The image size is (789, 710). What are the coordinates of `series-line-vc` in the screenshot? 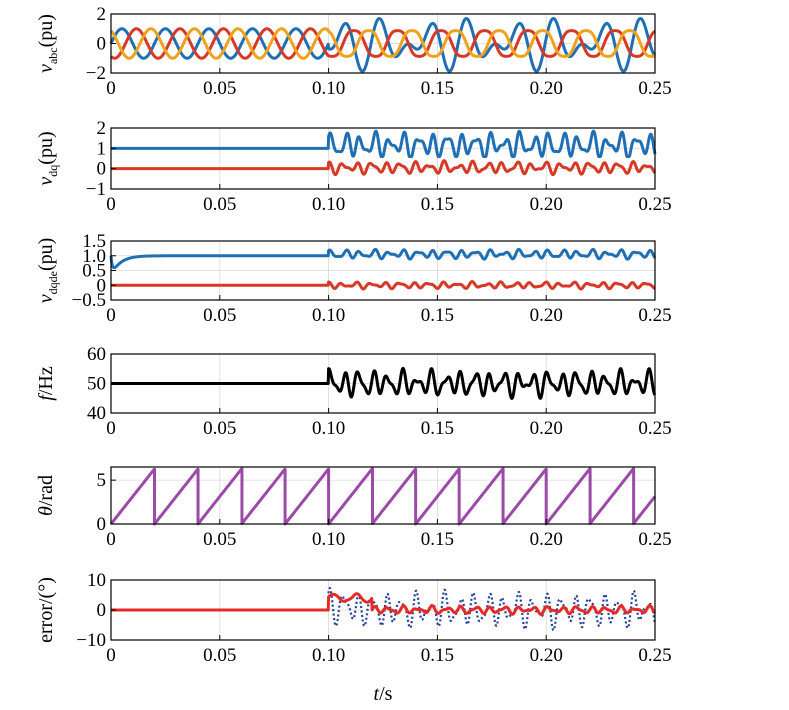 It's located at (383, 43).